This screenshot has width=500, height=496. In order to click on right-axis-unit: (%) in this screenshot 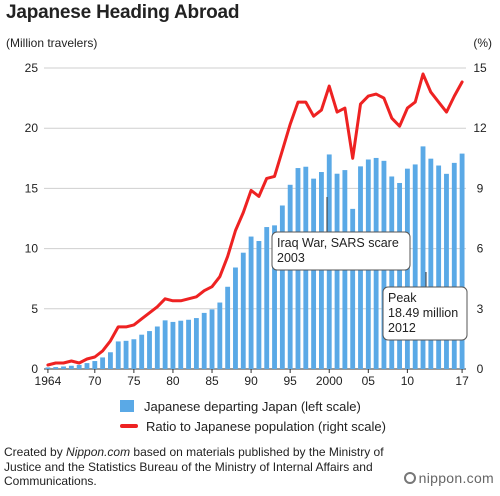, I will do `click(482, 43)`.